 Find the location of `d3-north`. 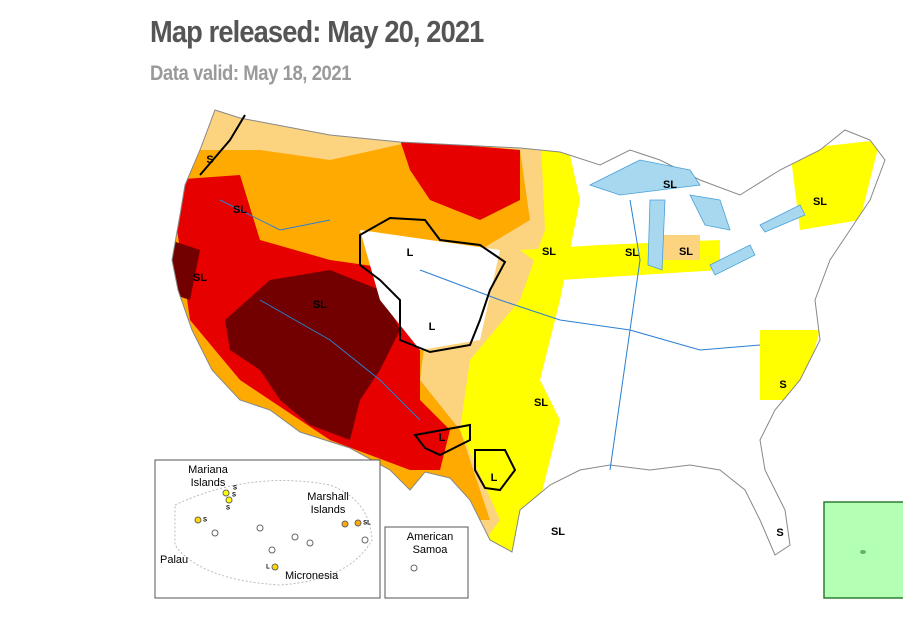

d3-north is located at coordinates (460, 180).